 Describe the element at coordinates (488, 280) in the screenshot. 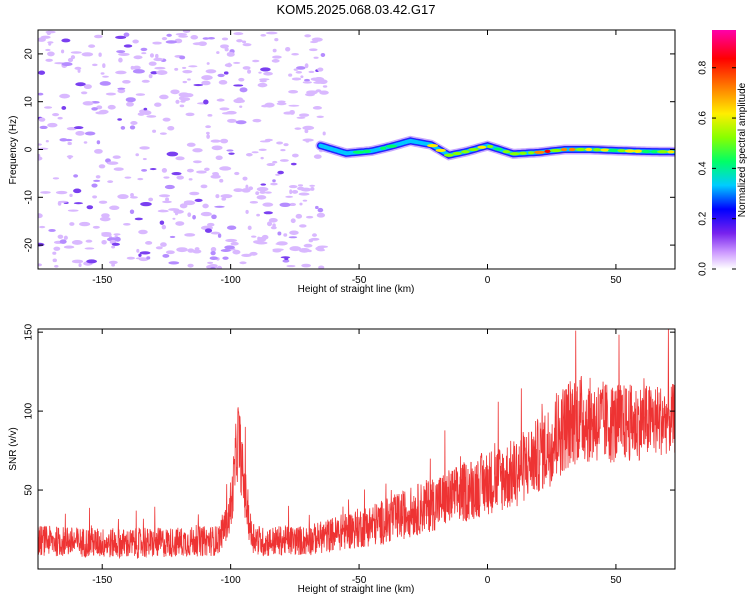

I see `x-tick-label: 0` at that location.